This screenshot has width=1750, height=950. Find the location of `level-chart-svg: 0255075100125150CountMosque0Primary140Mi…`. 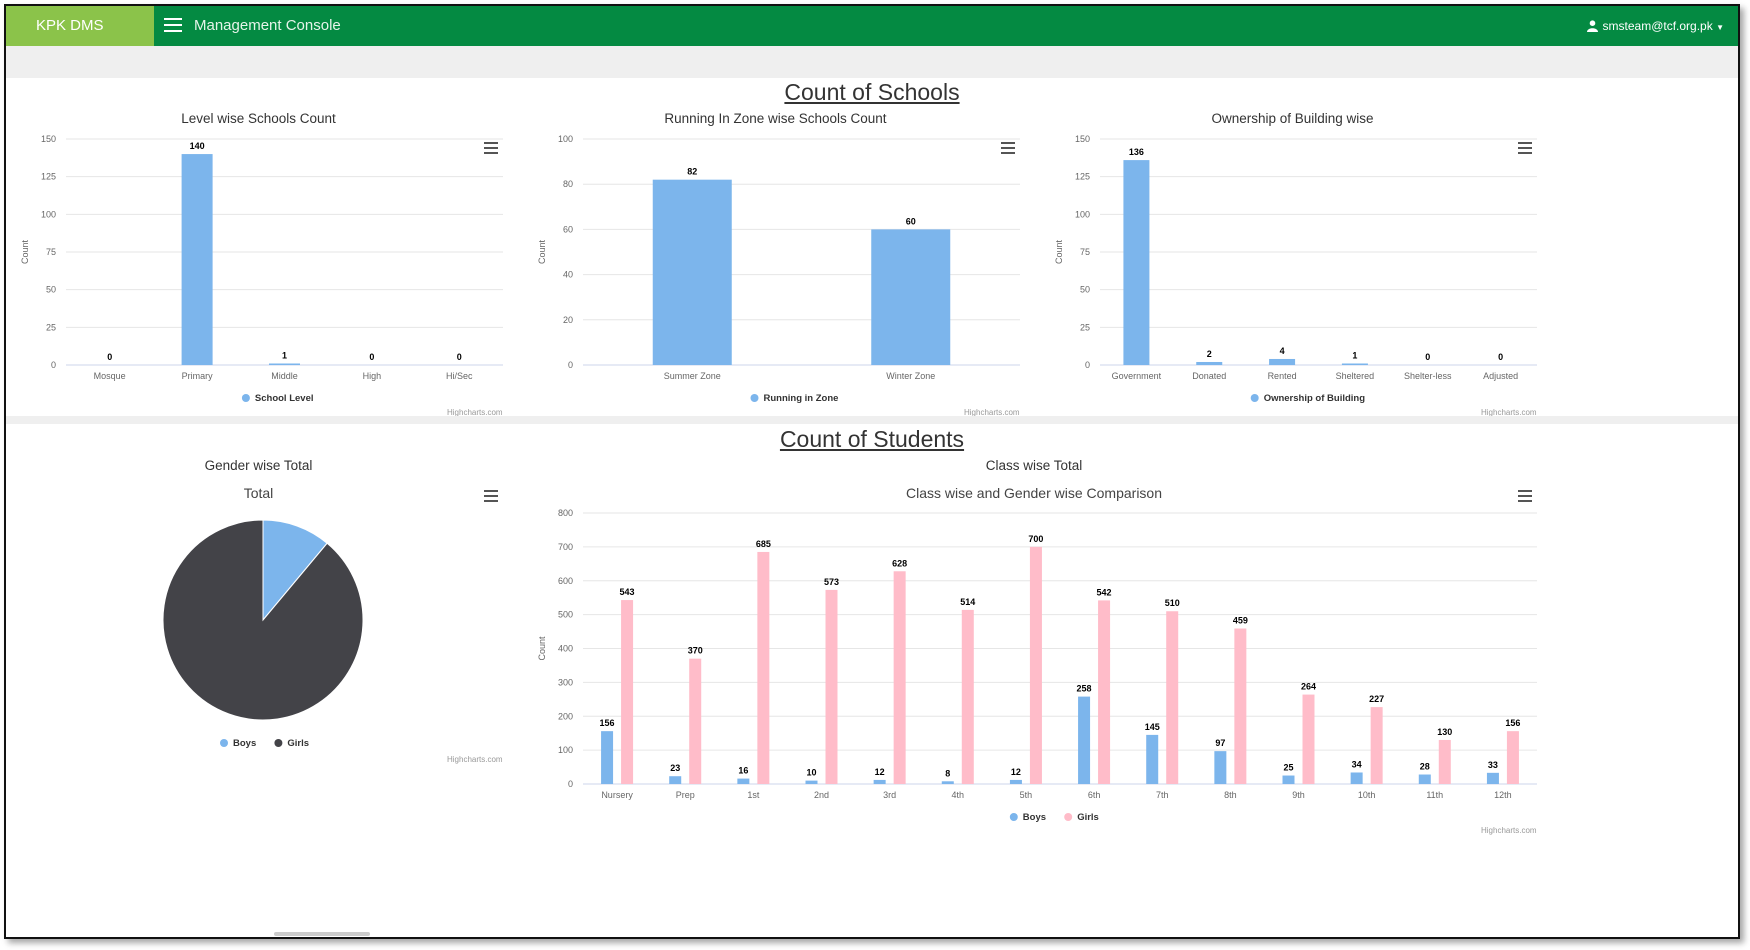

level-chart-svg: 0255075100125150CountMosque0Primary140Mi… is located at coordinates (261, 269).